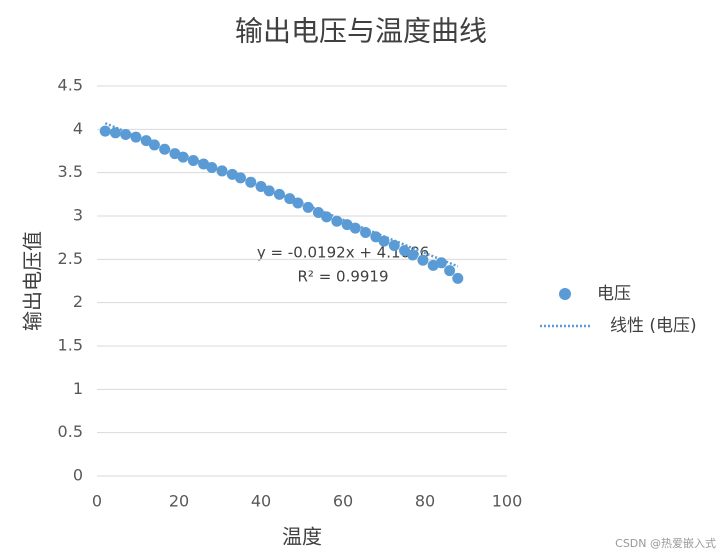  What do you see at coordinates (78, 128) in the screenshot?
I see `y-tick-label: 4` at bounding box center [78, 128].